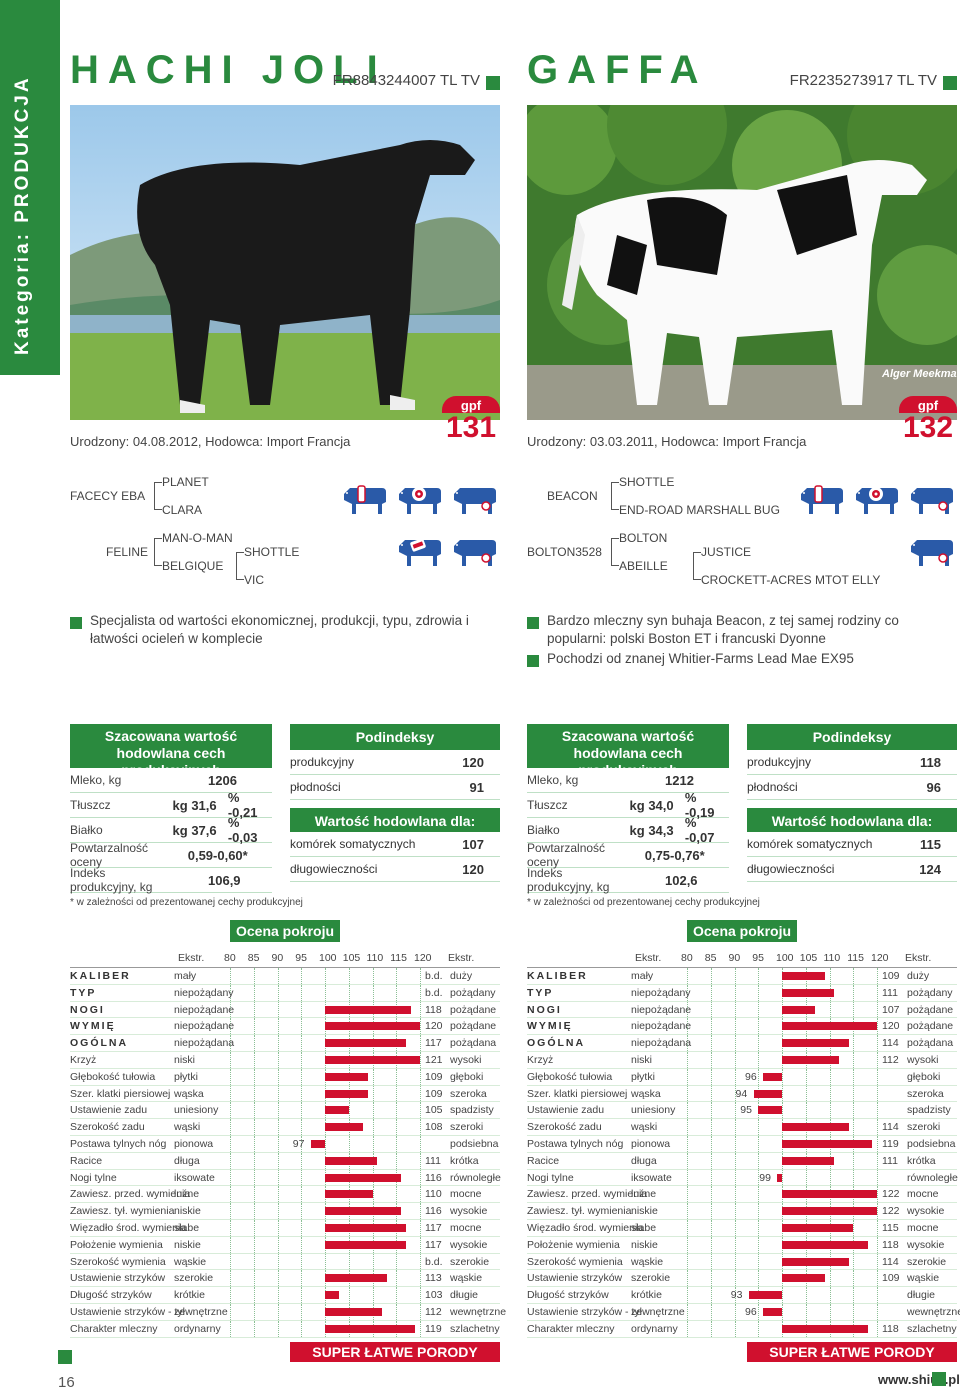 The width and height of the screenshot is (960, 1394). I want to click on subindex-value: 120, so click(473, 762).